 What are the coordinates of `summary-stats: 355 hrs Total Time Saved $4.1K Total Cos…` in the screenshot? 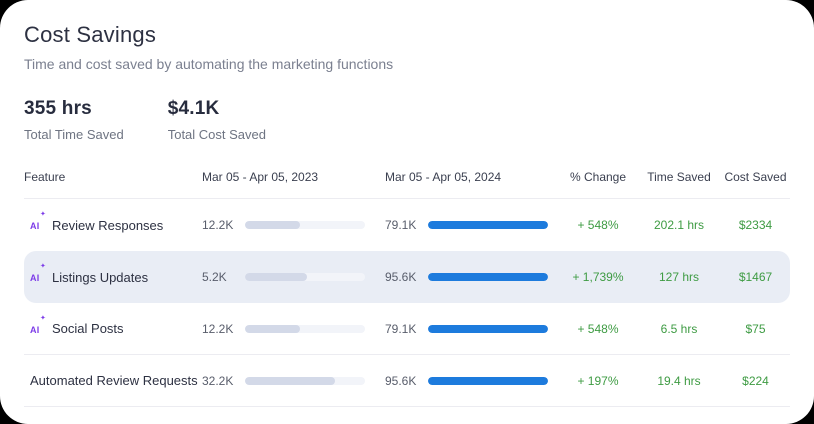 It's located at (407, 120).